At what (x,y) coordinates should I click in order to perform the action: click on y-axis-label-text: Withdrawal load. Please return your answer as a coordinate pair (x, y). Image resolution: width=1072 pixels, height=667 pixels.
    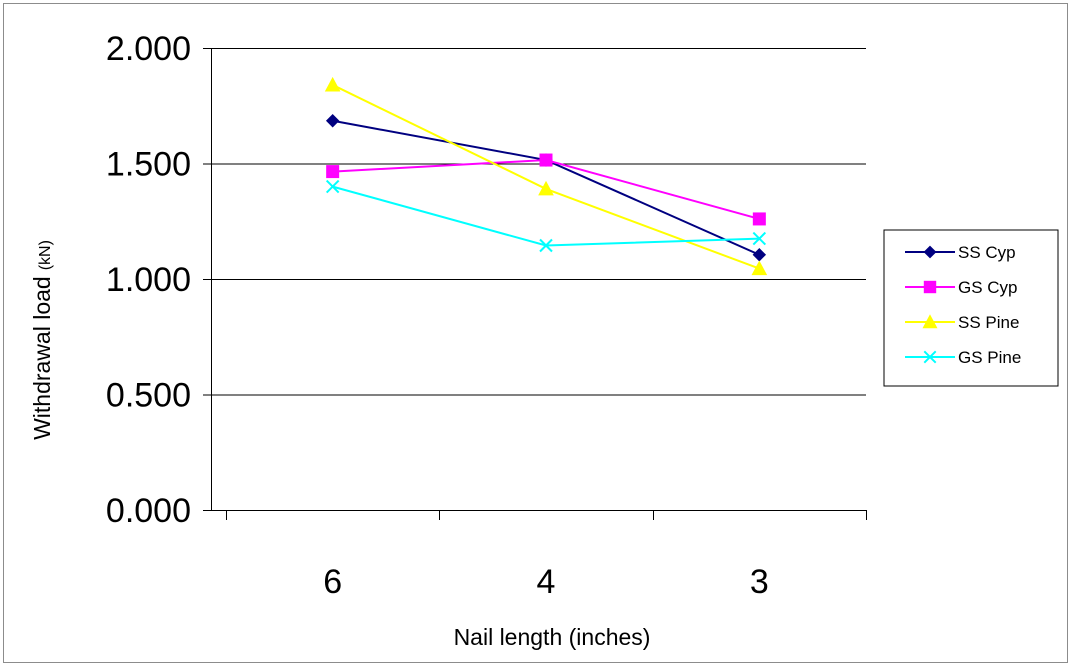
    Looking at the image, I should click on (42, 358).